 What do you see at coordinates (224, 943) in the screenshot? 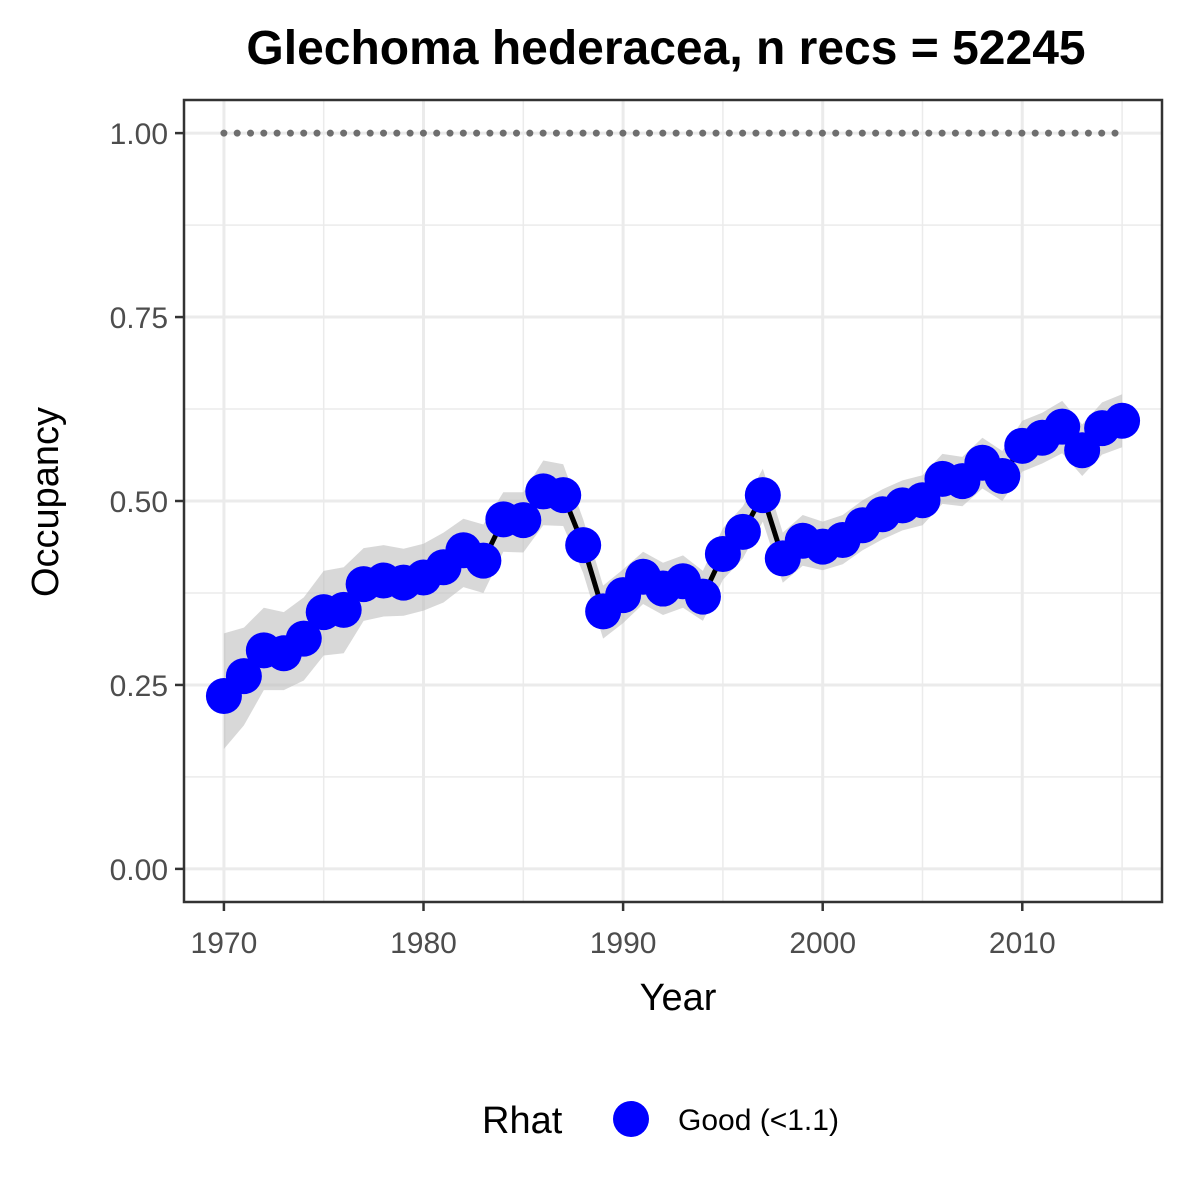
I see `x-tick-label: 1970` at bounding box center [224, 943].